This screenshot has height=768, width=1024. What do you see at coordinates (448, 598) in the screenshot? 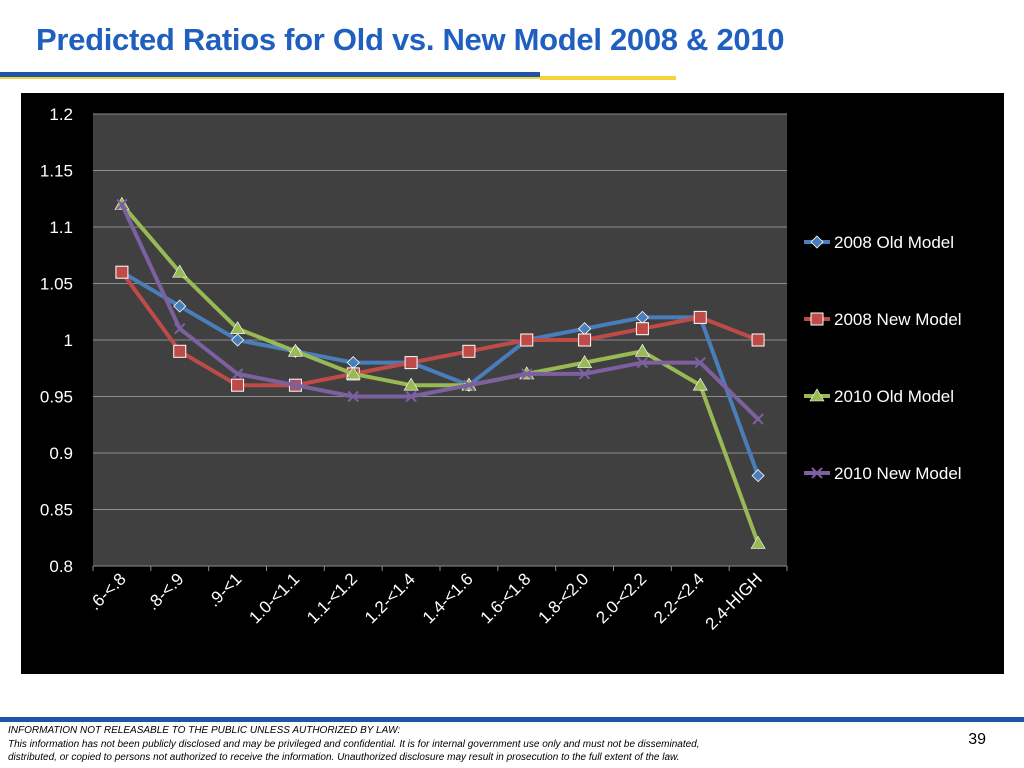
I see `x-tick-label: 1.4-<1.6` at bounding box center [448, 598].